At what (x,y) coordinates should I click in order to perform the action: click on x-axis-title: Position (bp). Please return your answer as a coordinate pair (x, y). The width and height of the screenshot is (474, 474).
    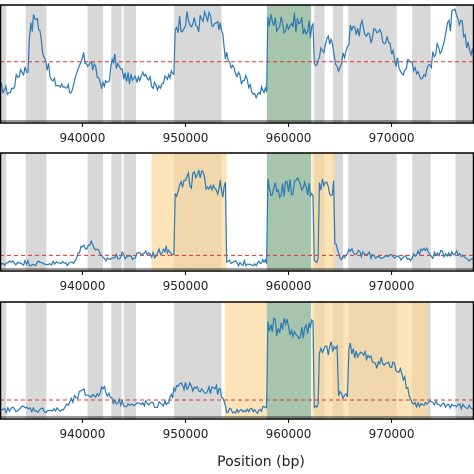
    Looking at the image, I should click on (261, 462).